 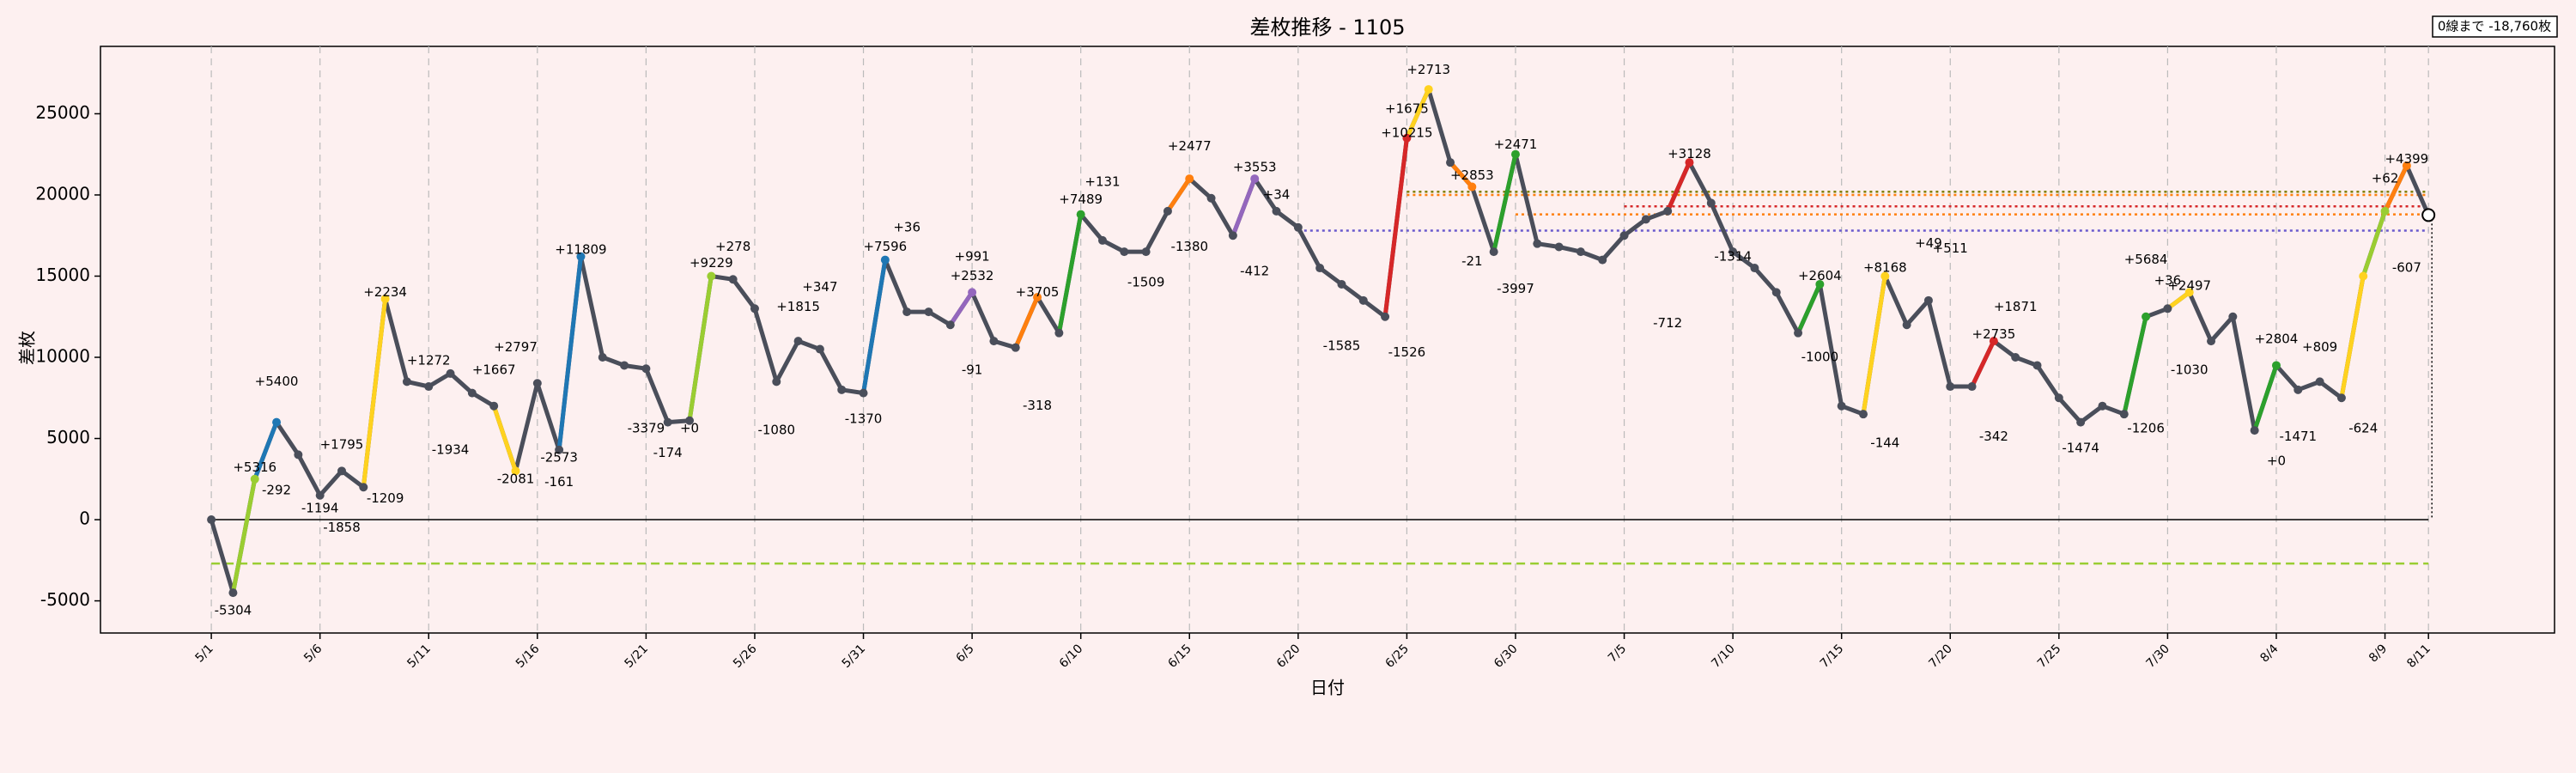 What do you see at coordinates (516, 478) in the screenshot?
I see `annotation: -2081` at bounding box center [516, 478].